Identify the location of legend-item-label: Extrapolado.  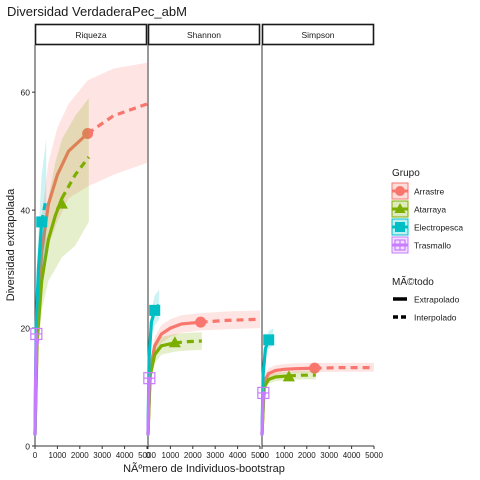
(437, 300).